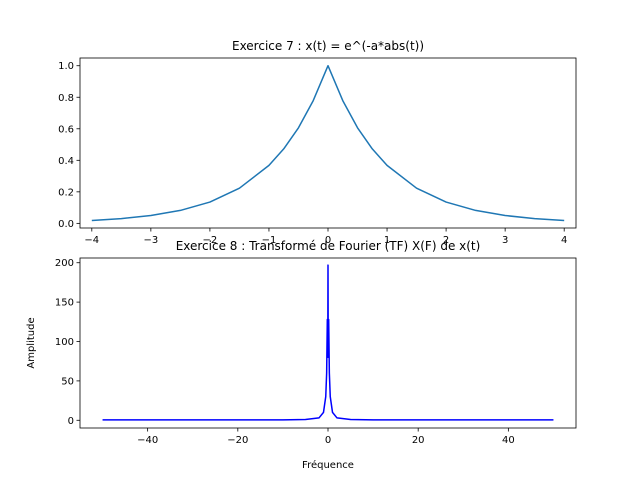 This screenshot has width=640, height=480. I want to click on y-tick-label: 50, so click(67, 381).